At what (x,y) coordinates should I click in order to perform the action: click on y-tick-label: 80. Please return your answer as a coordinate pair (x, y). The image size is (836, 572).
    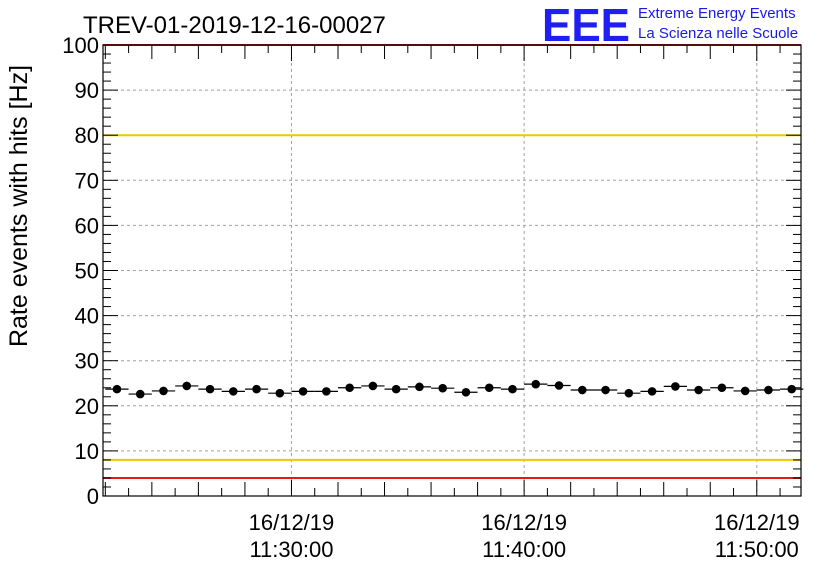
    Looking at the image, I should click on (87, 135).